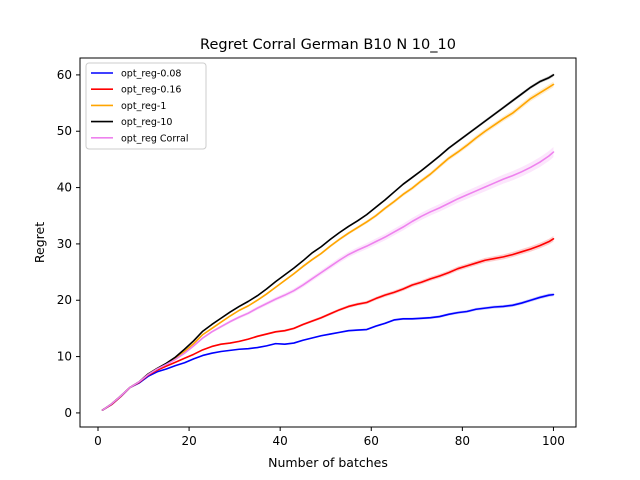 This screenshot has width=640, height=480. What do you see at coordinates (280, 441) in the screenshot?
I see `x-tick-label: 40` at bounding box center [280, 441].